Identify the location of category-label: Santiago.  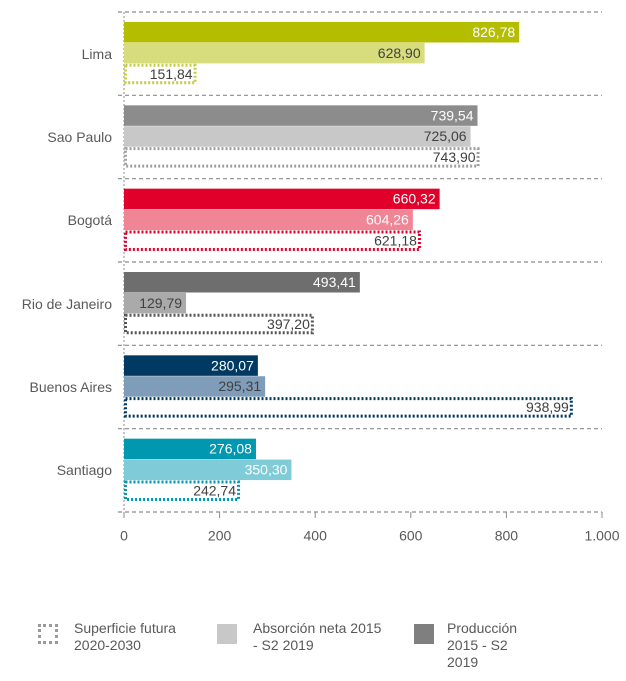
(84, 470).